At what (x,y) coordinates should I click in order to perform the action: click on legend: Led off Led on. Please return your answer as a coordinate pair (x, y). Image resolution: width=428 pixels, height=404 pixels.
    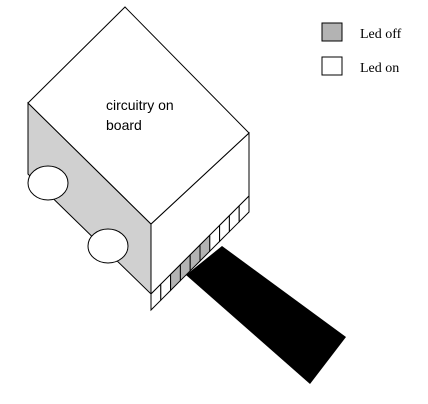
    Looking at the image, I should click on (361, 49).